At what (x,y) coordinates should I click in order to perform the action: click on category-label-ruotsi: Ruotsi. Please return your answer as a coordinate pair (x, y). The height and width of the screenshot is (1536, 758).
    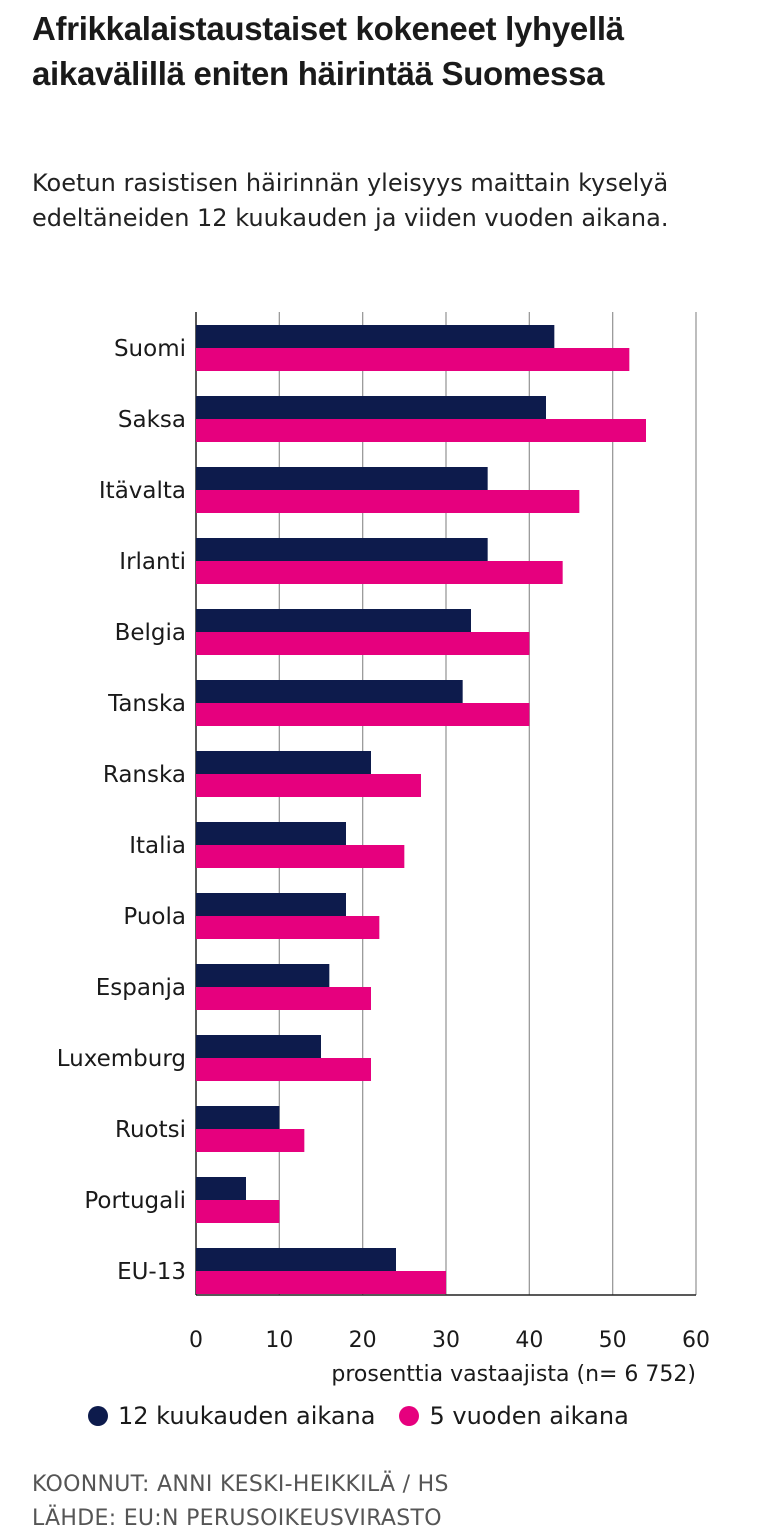
    Looking at the image, I should click on (150, 1130).